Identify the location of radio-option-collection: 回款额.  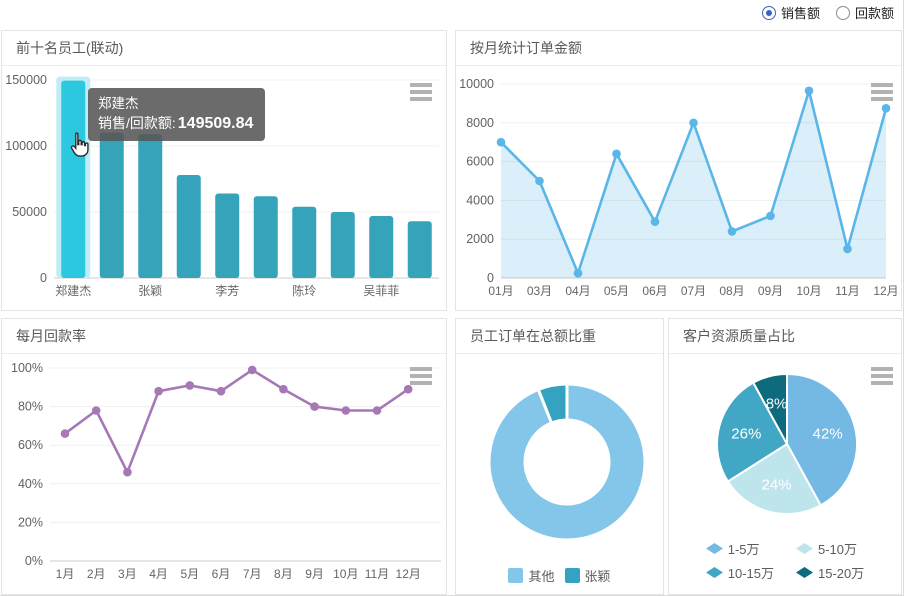
(864, 12).